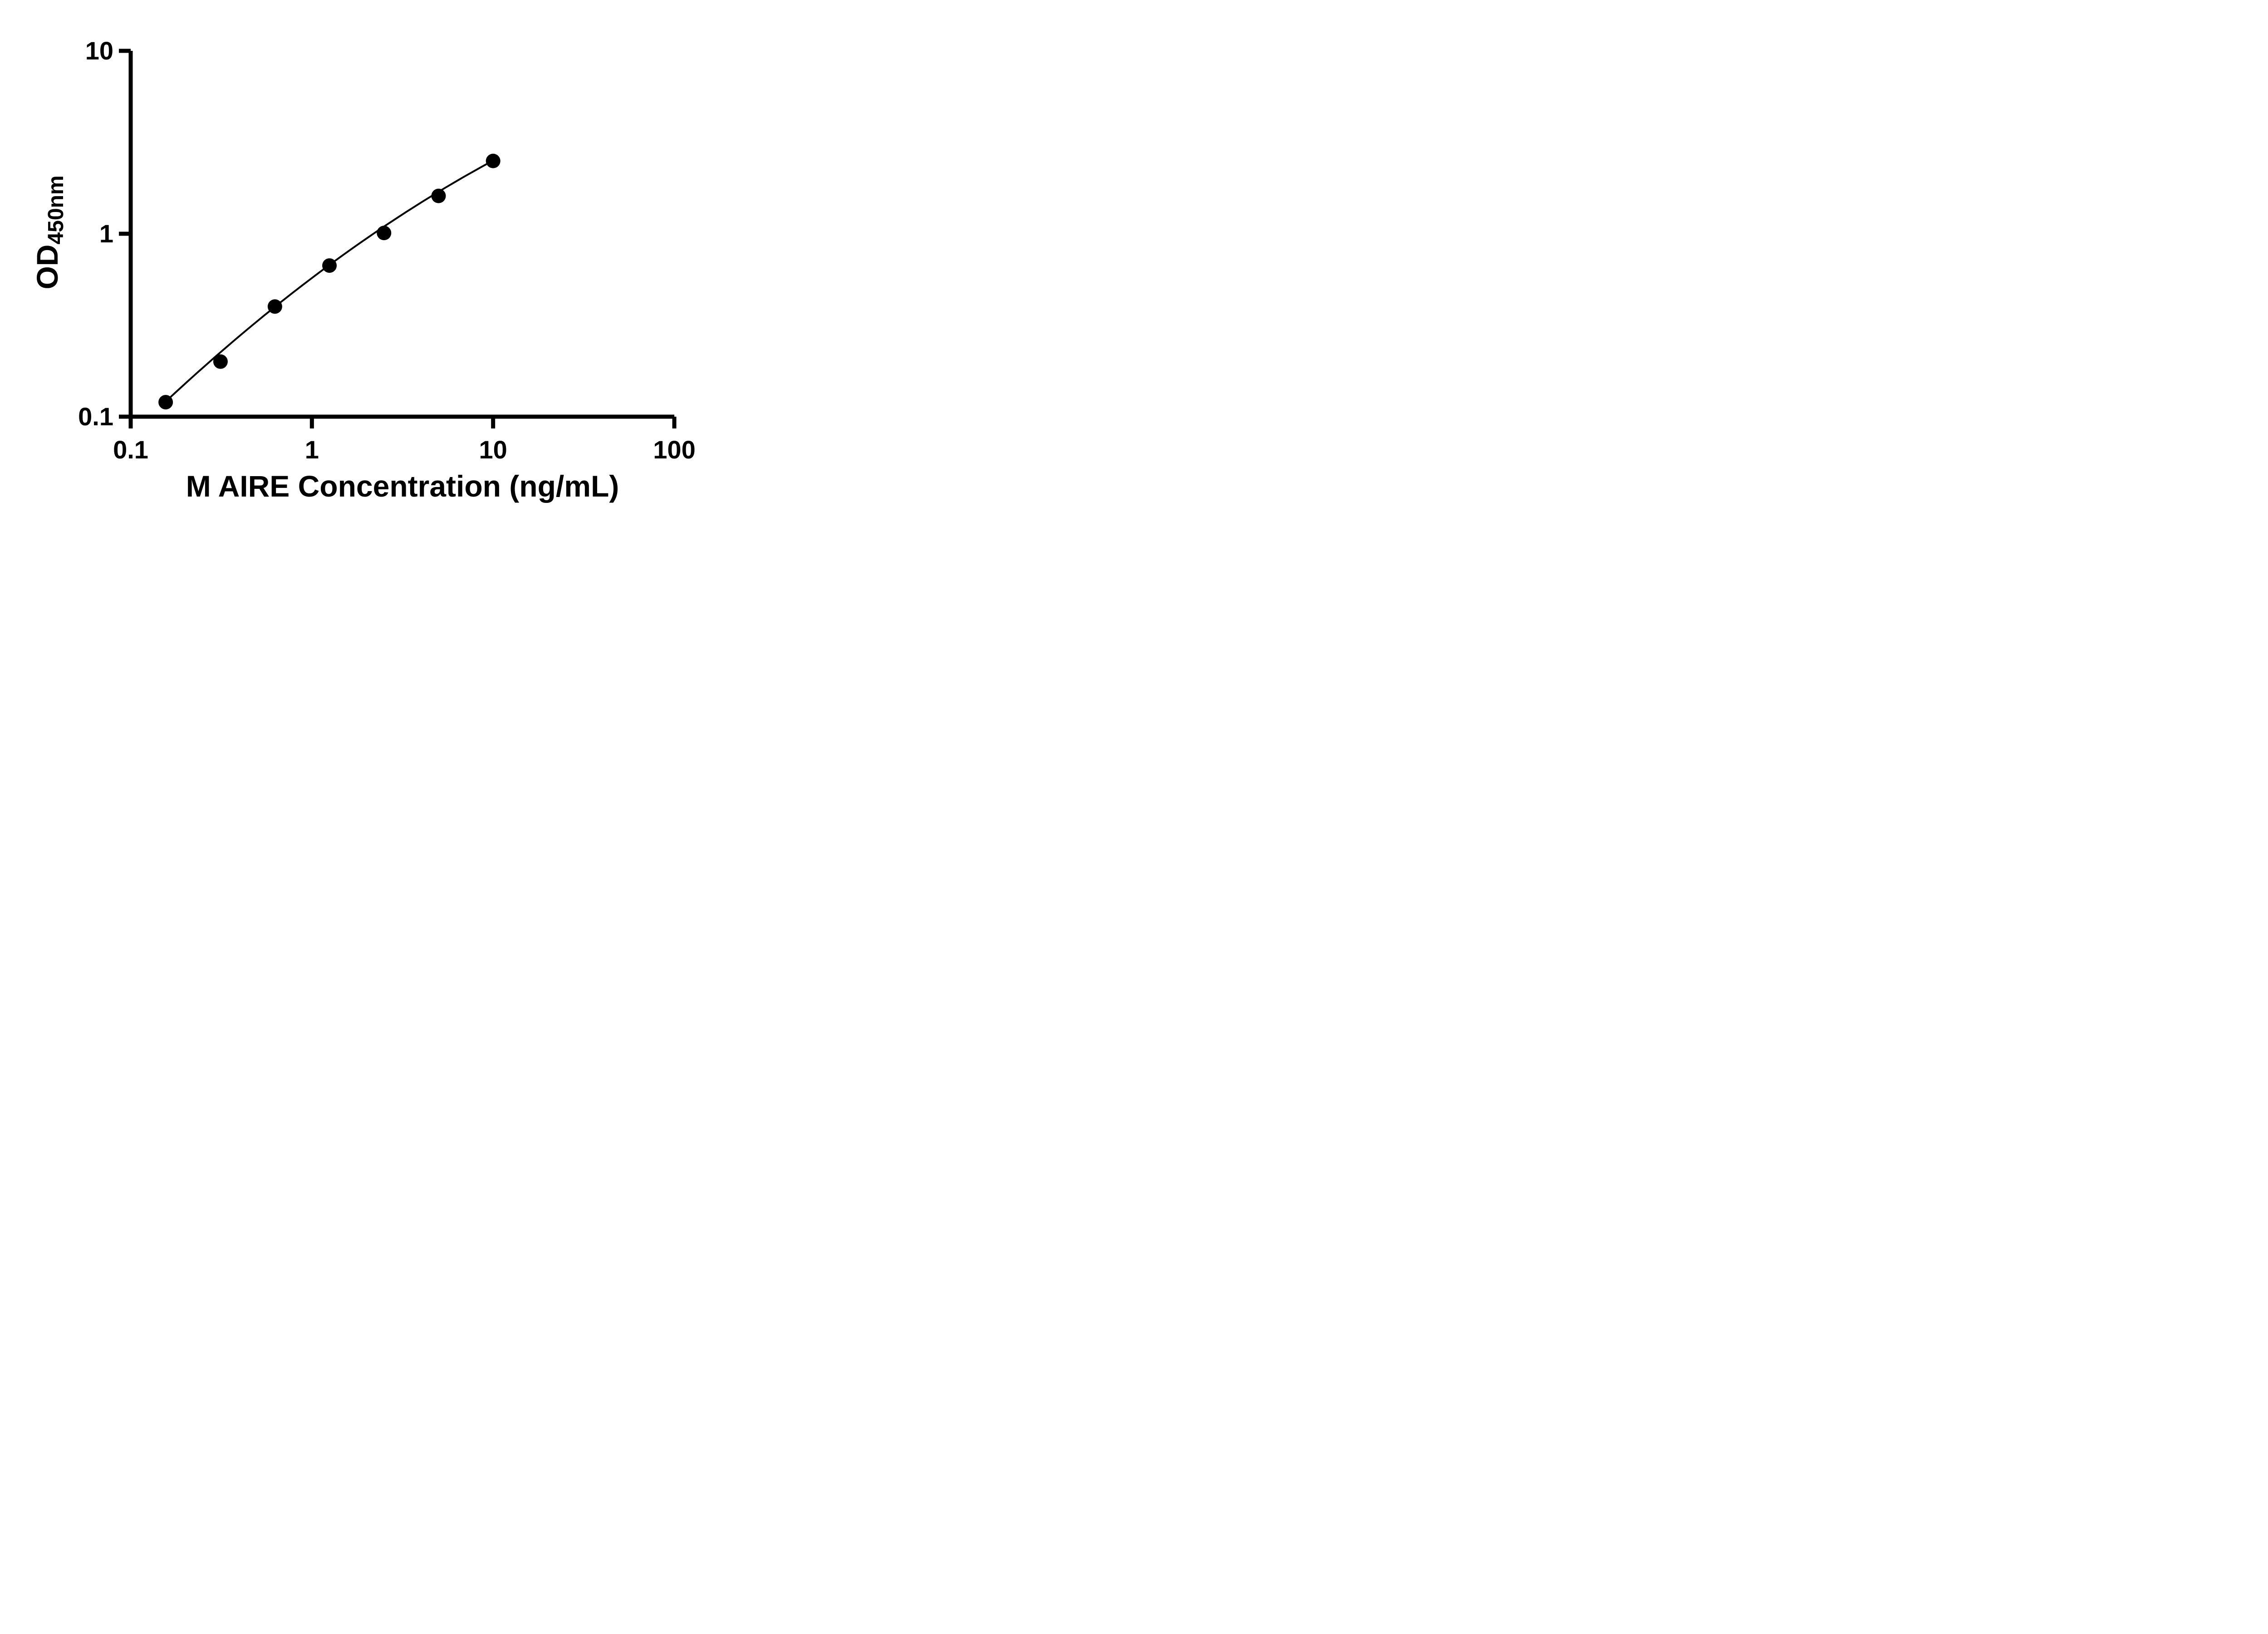 The height and width of the screenshot is (1634, 2268). Describe the element at coordinates (56, 210) in the screenshot. I see `y-axis-title-subscript: 450nm` at that location.